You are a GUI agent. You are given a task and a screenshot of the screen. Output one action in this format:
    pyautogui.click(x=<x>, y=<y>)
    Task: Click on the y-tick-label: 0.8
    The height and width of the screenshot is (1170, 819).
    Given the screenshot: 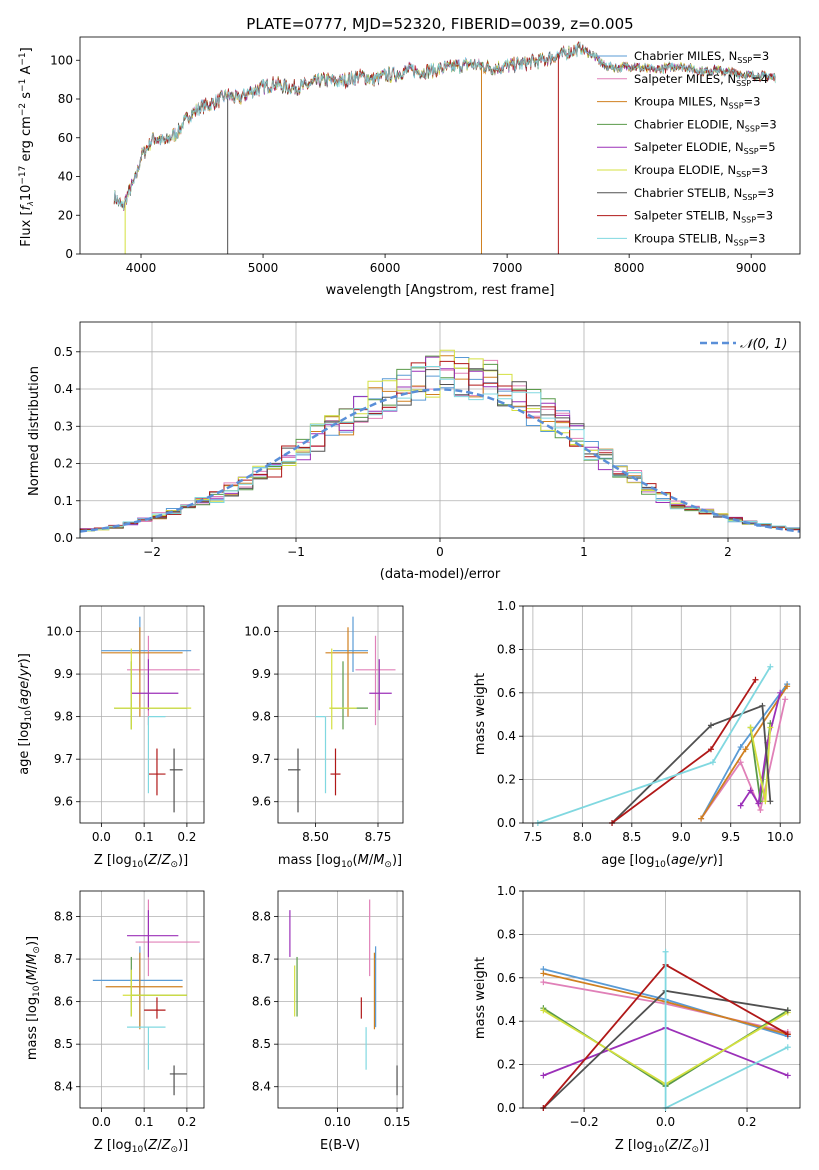 What is the action you would take?
    pyautogui.click(x=506, y=649)
    